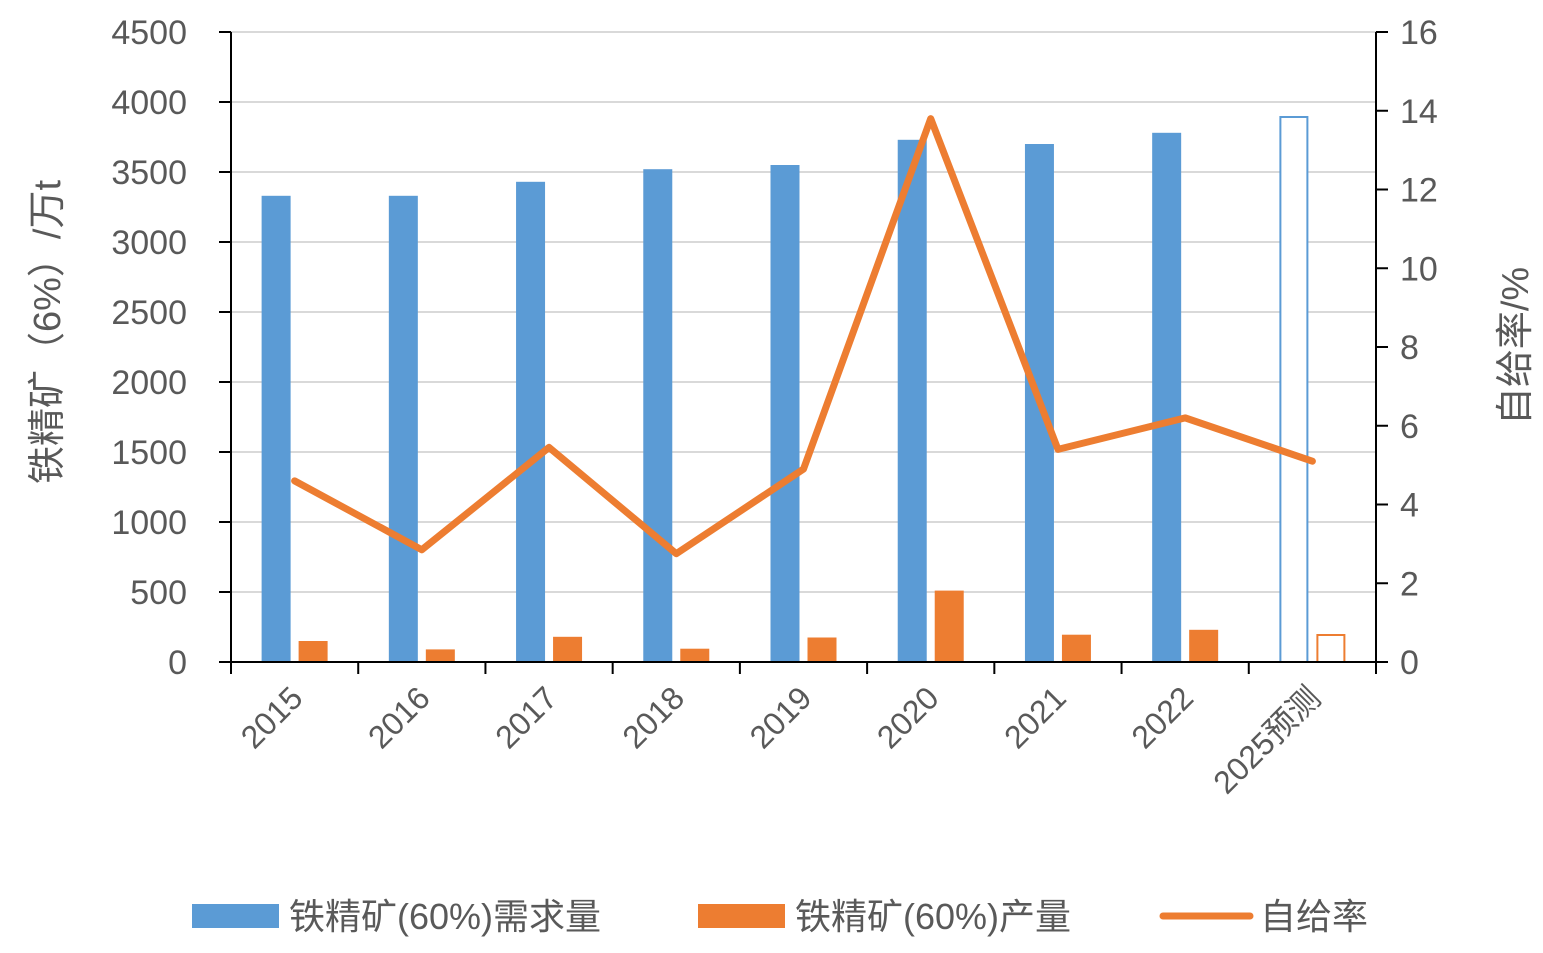 This screenshot has height=953, width=1543. I want to click on right-tick-label: 16, so click(1419, 33).